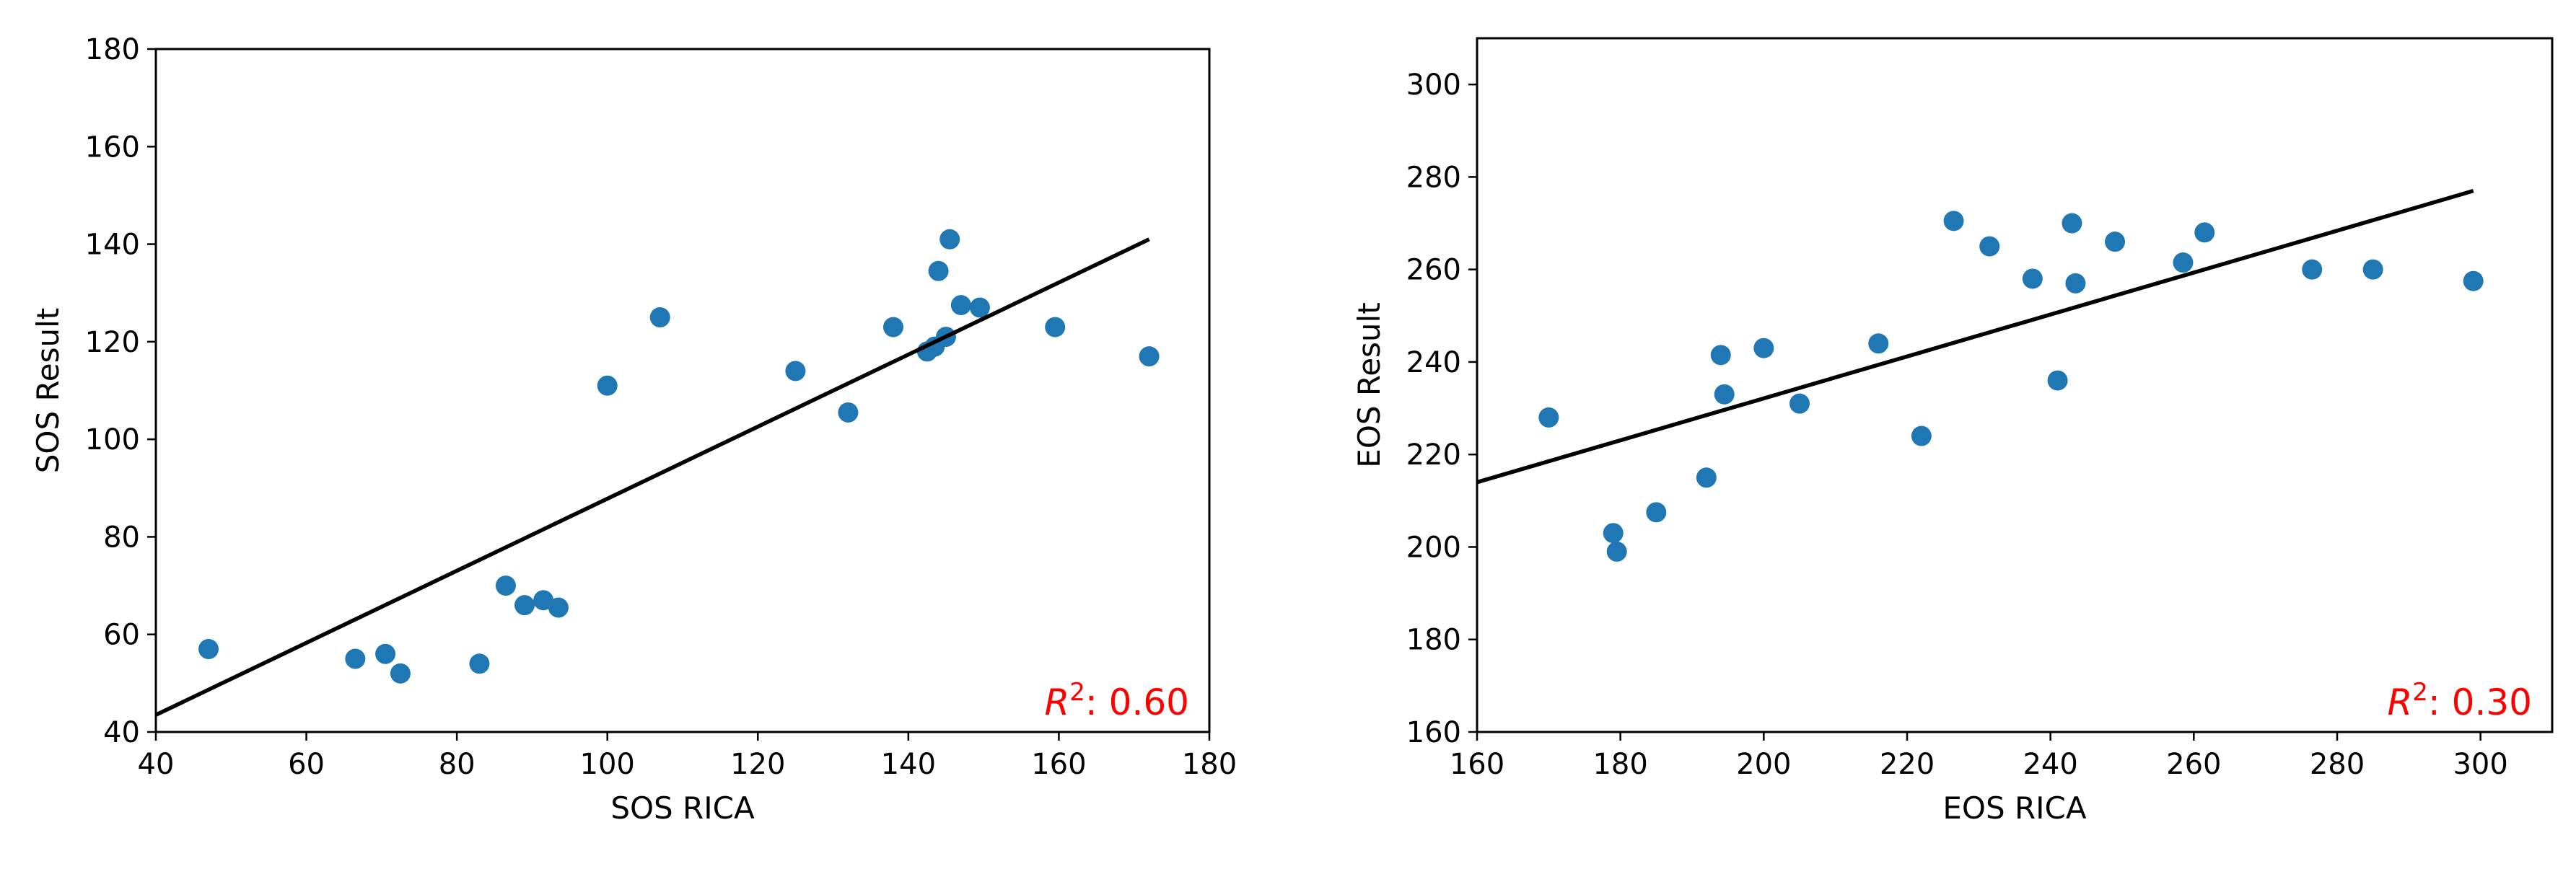 This screenshot has height=869, width=2576. I want to click on sos-y-axis-label: SOS Result, so click(48, 391).